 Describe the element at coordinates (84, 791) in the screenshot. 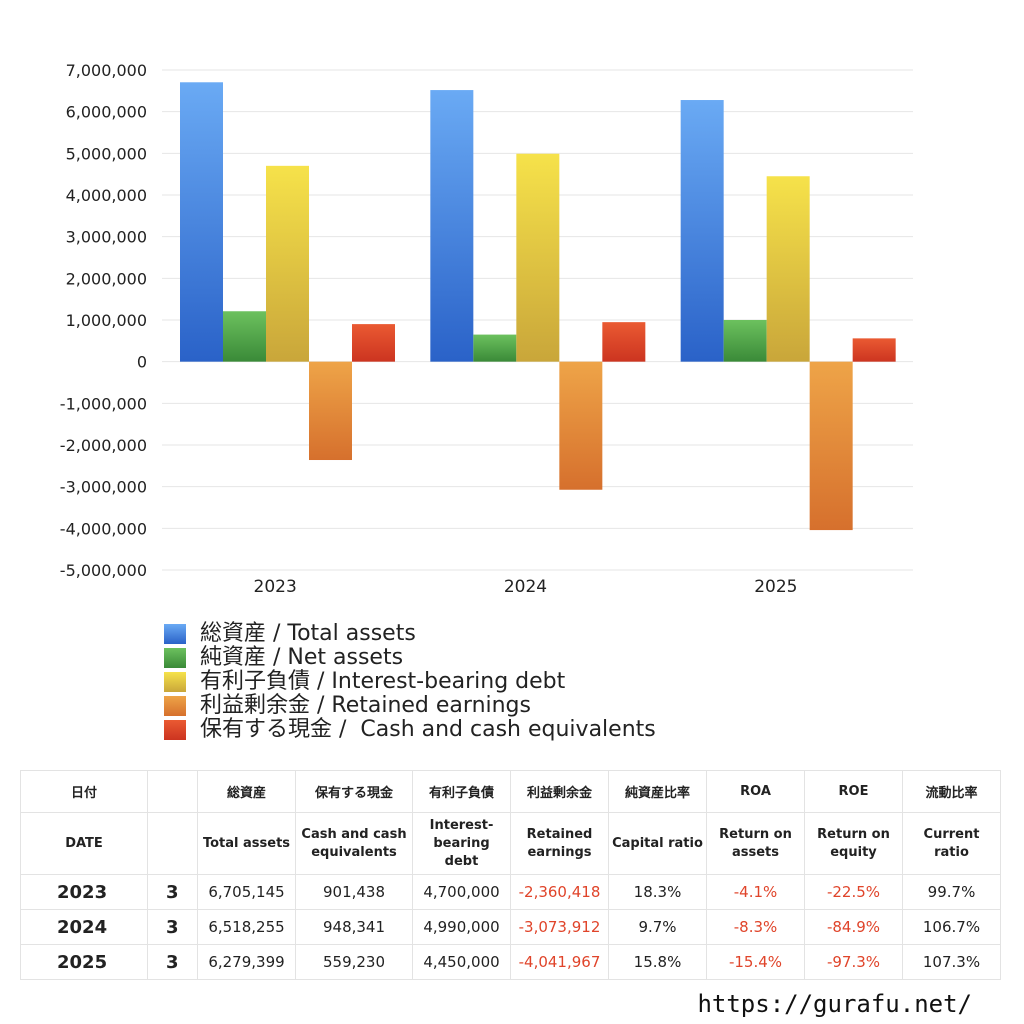

I see `header-date-jp: 日付` at that location.